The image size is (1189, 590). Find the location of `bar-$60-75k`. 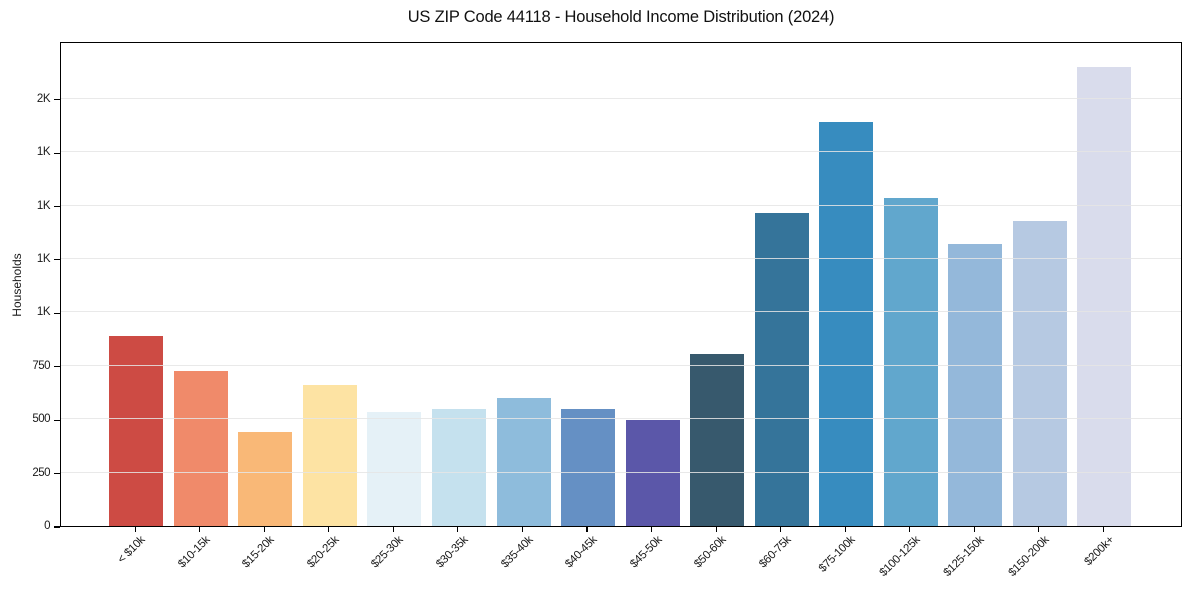

bar-$60-75k is located at coordinates (781, 369).